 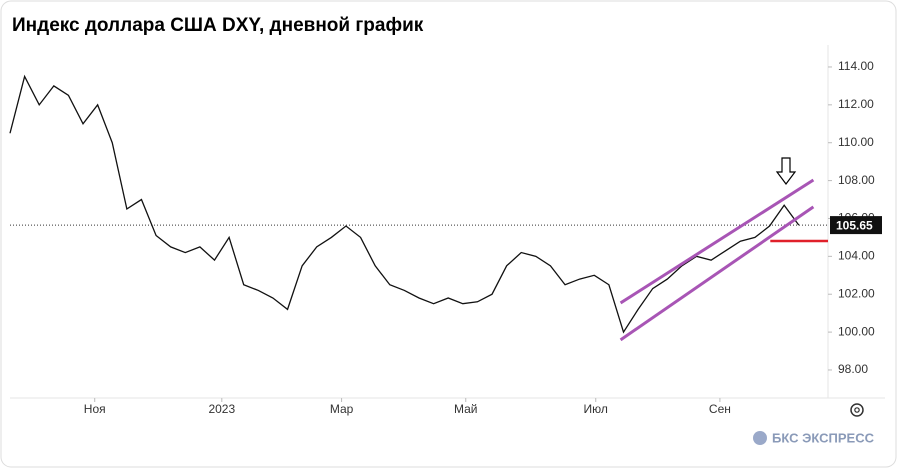 What do you see at coordinates (717, 241) in the screenshot?
I see `channel-upper` at bounding box center [717, 241].